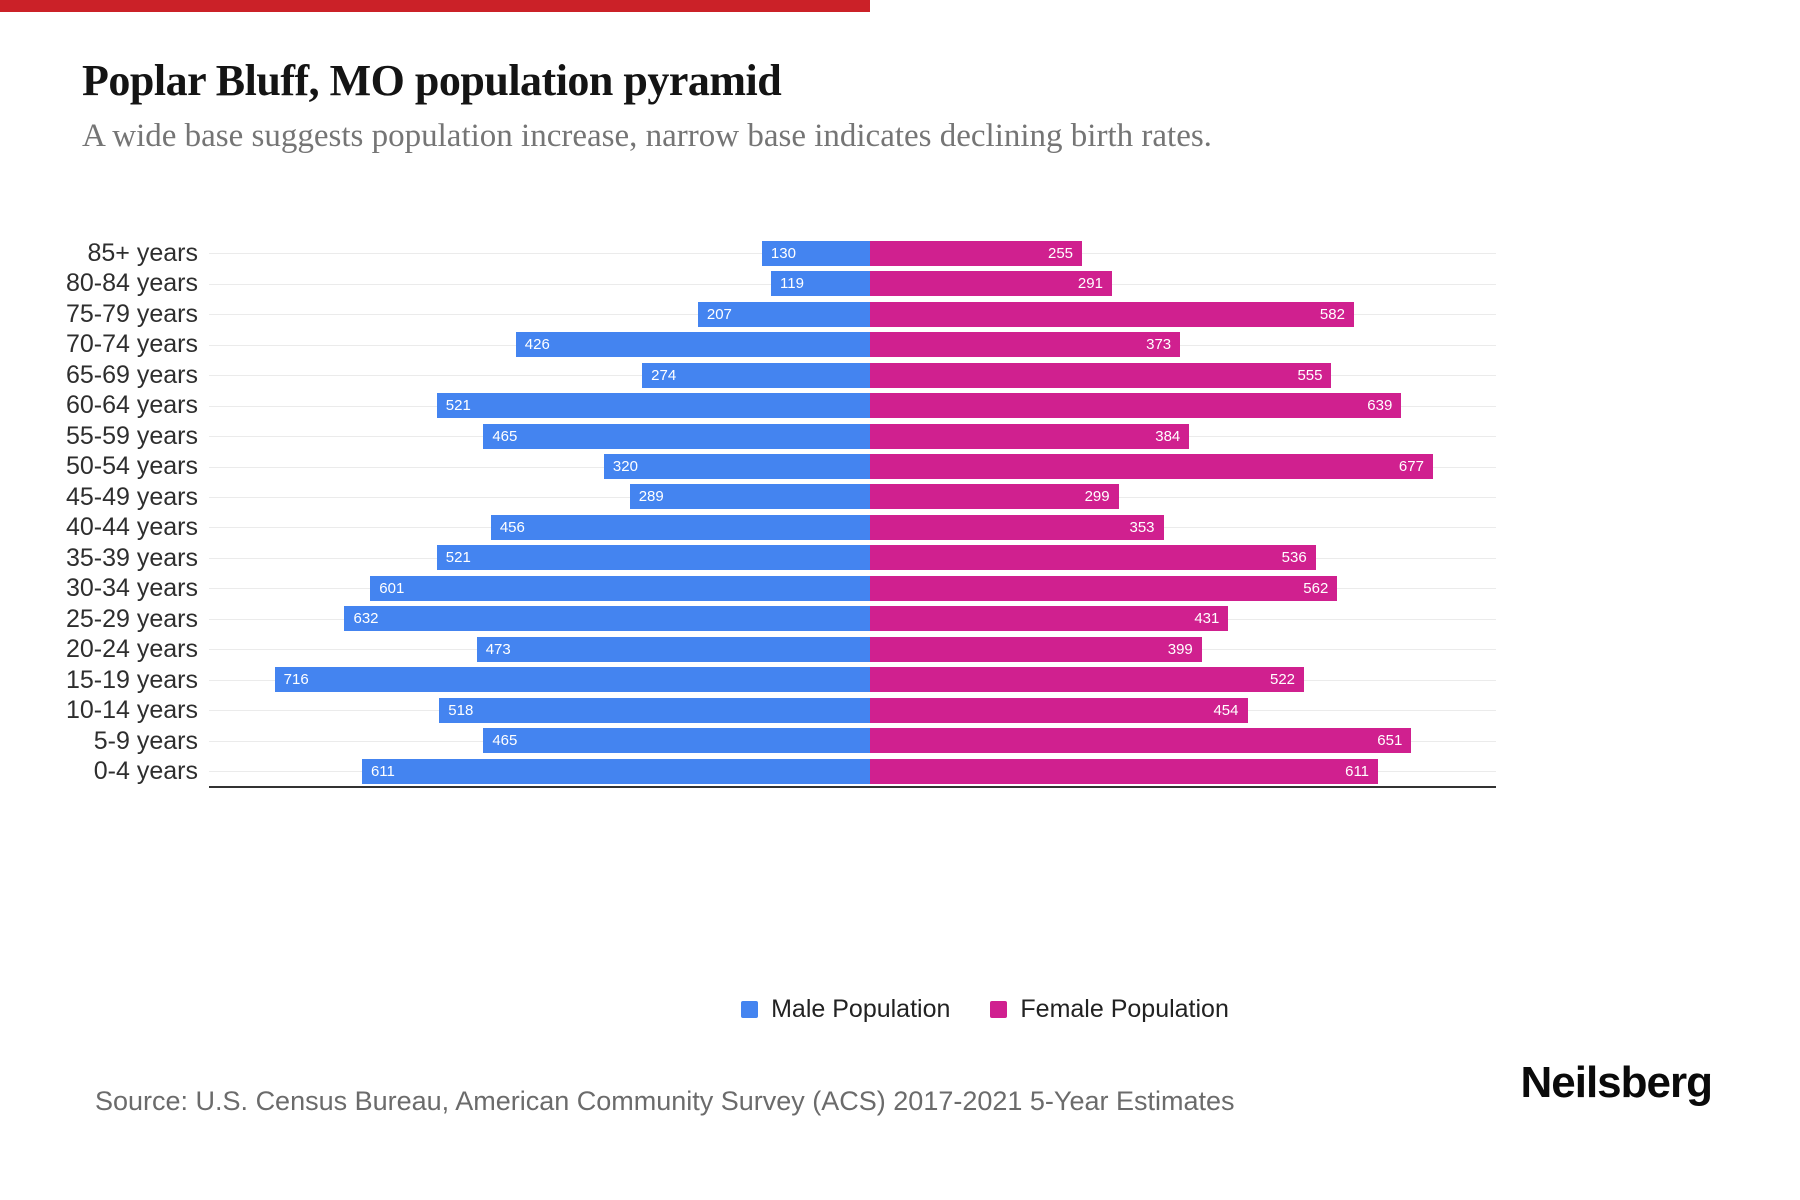 The width and height of the screenshot is (1800, 1200). Describe the element at coordinates (131, 374) in the screenshot. I see `age-group-label: 65-69 years` at that location.